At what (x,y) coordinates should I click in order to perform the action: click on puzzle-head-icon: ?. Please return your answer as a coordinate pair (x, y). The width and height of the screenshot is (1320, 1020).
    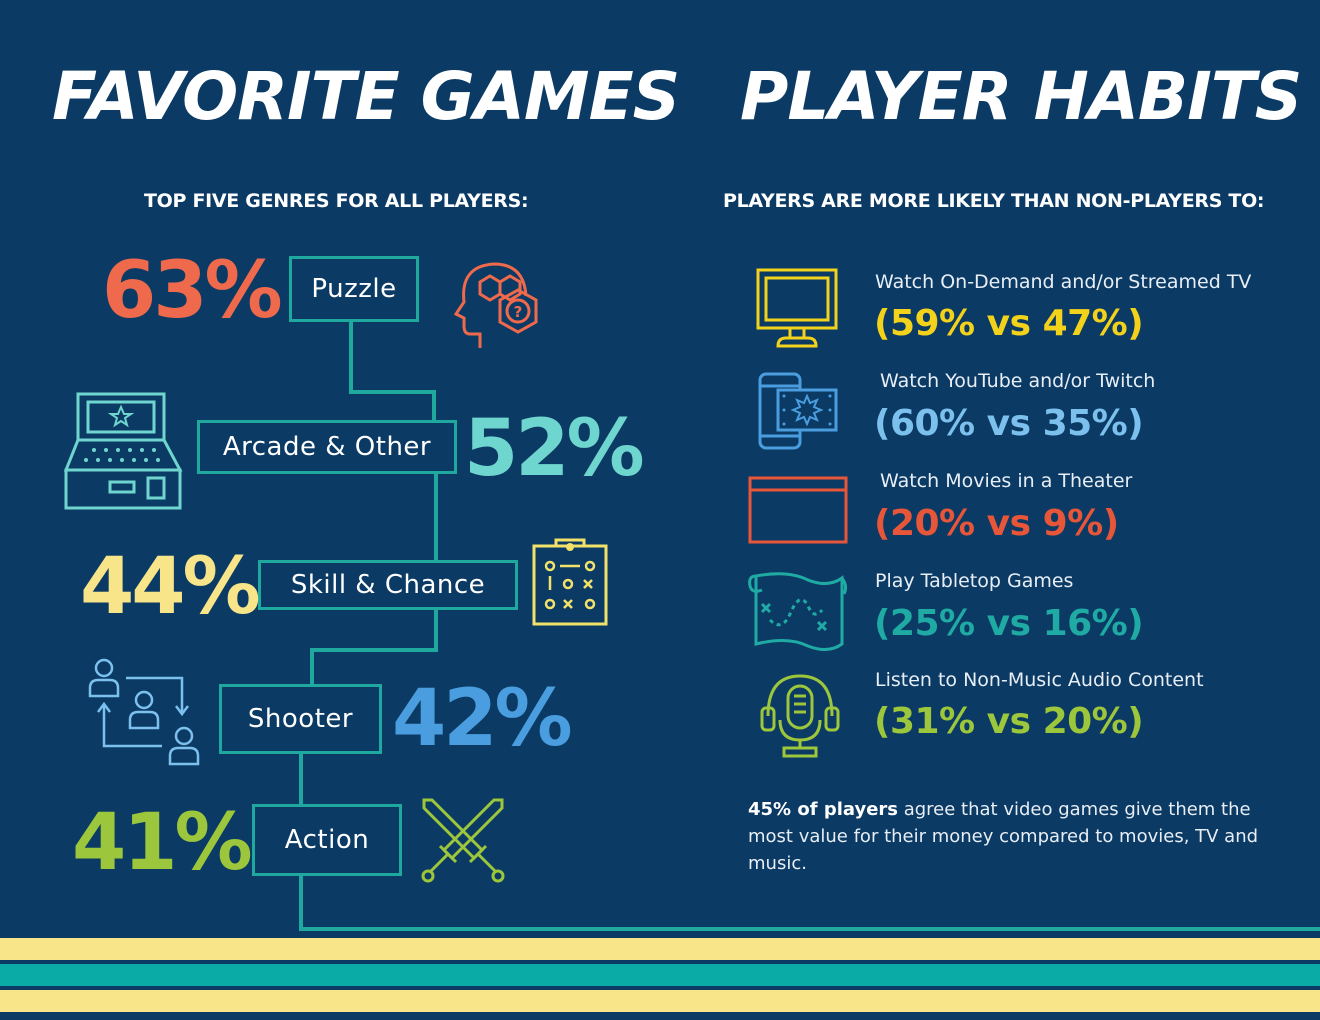
    Looking at the image, I should click on (495, 305).